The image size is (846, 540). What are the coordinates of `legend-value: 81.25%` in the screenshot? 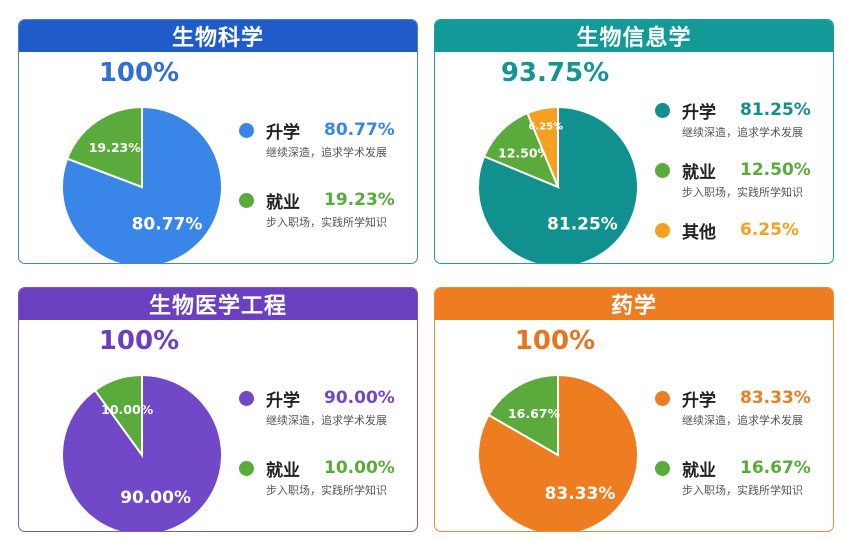 It's located at (775, 110).